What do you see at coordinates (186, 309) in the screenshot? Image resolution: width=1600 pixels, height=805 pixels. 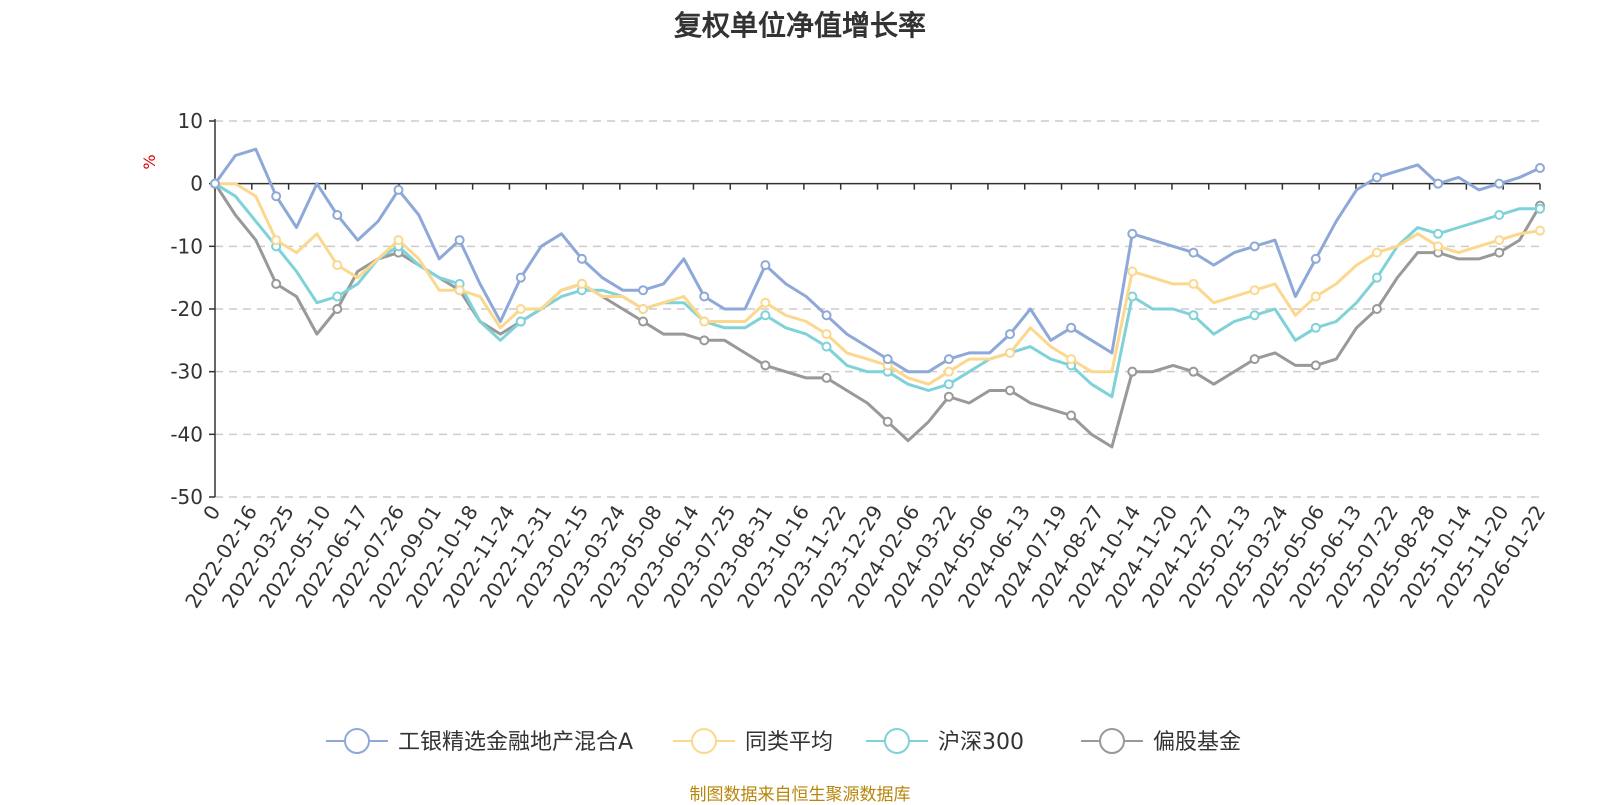 I see `y-tick-label: -20` at bounding box center [186, 309].